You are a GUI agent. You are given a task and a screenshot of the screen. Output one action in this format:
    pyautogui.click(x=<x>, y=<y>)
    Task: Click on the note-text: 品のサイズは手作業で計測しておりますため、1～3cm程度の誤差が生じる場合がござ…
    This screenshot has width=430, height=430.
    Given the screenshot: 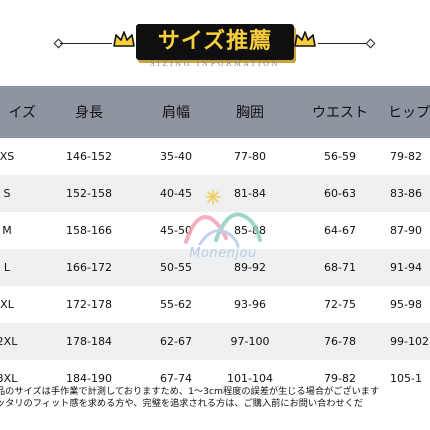 What is the action you would take?
    pyautogui.click(x=190, y=391)
    